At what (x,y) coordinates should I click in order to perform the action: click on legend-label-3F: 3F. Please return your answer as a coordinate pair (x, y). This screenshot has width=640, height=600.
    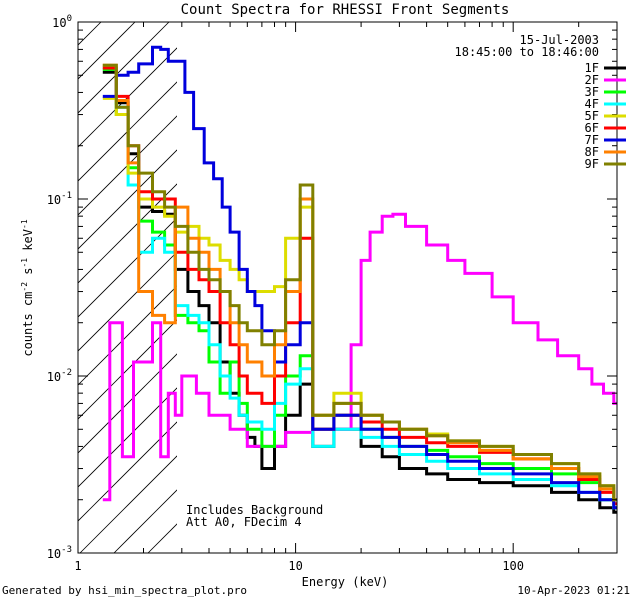
    Looking at the image, I should click on (592, 92).